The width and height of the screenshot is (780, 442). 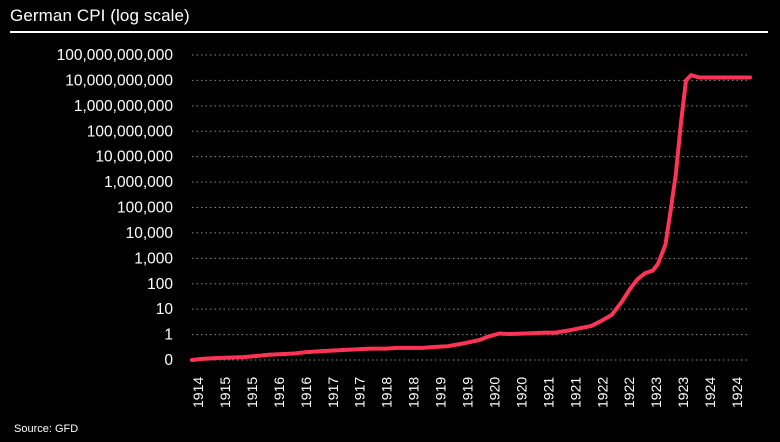 I want to click on y-tick-label: 100,000,000, so click(x=130, y=131).